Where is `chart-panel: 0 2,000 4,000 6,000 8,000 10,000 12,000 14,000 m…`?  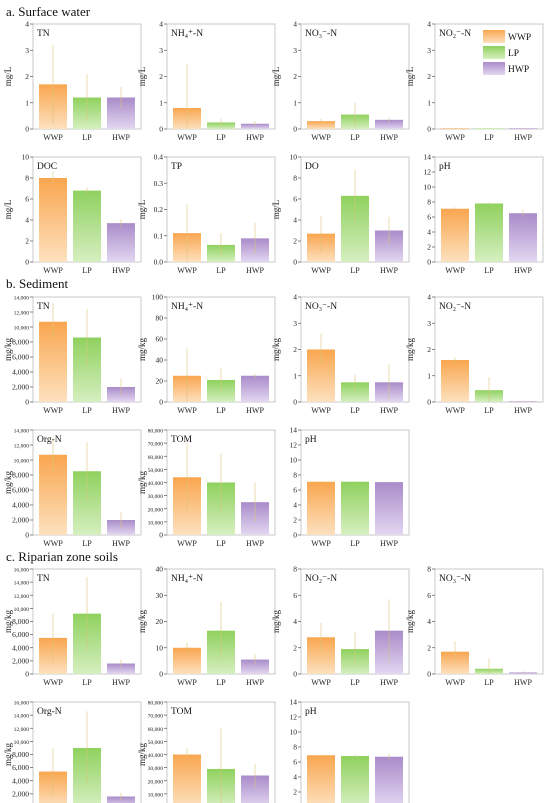
chart-panel: 0 2,000 4,000 6,000 8,000 10,000 12,000 14,000 m… is located at coordinates (72, 488).